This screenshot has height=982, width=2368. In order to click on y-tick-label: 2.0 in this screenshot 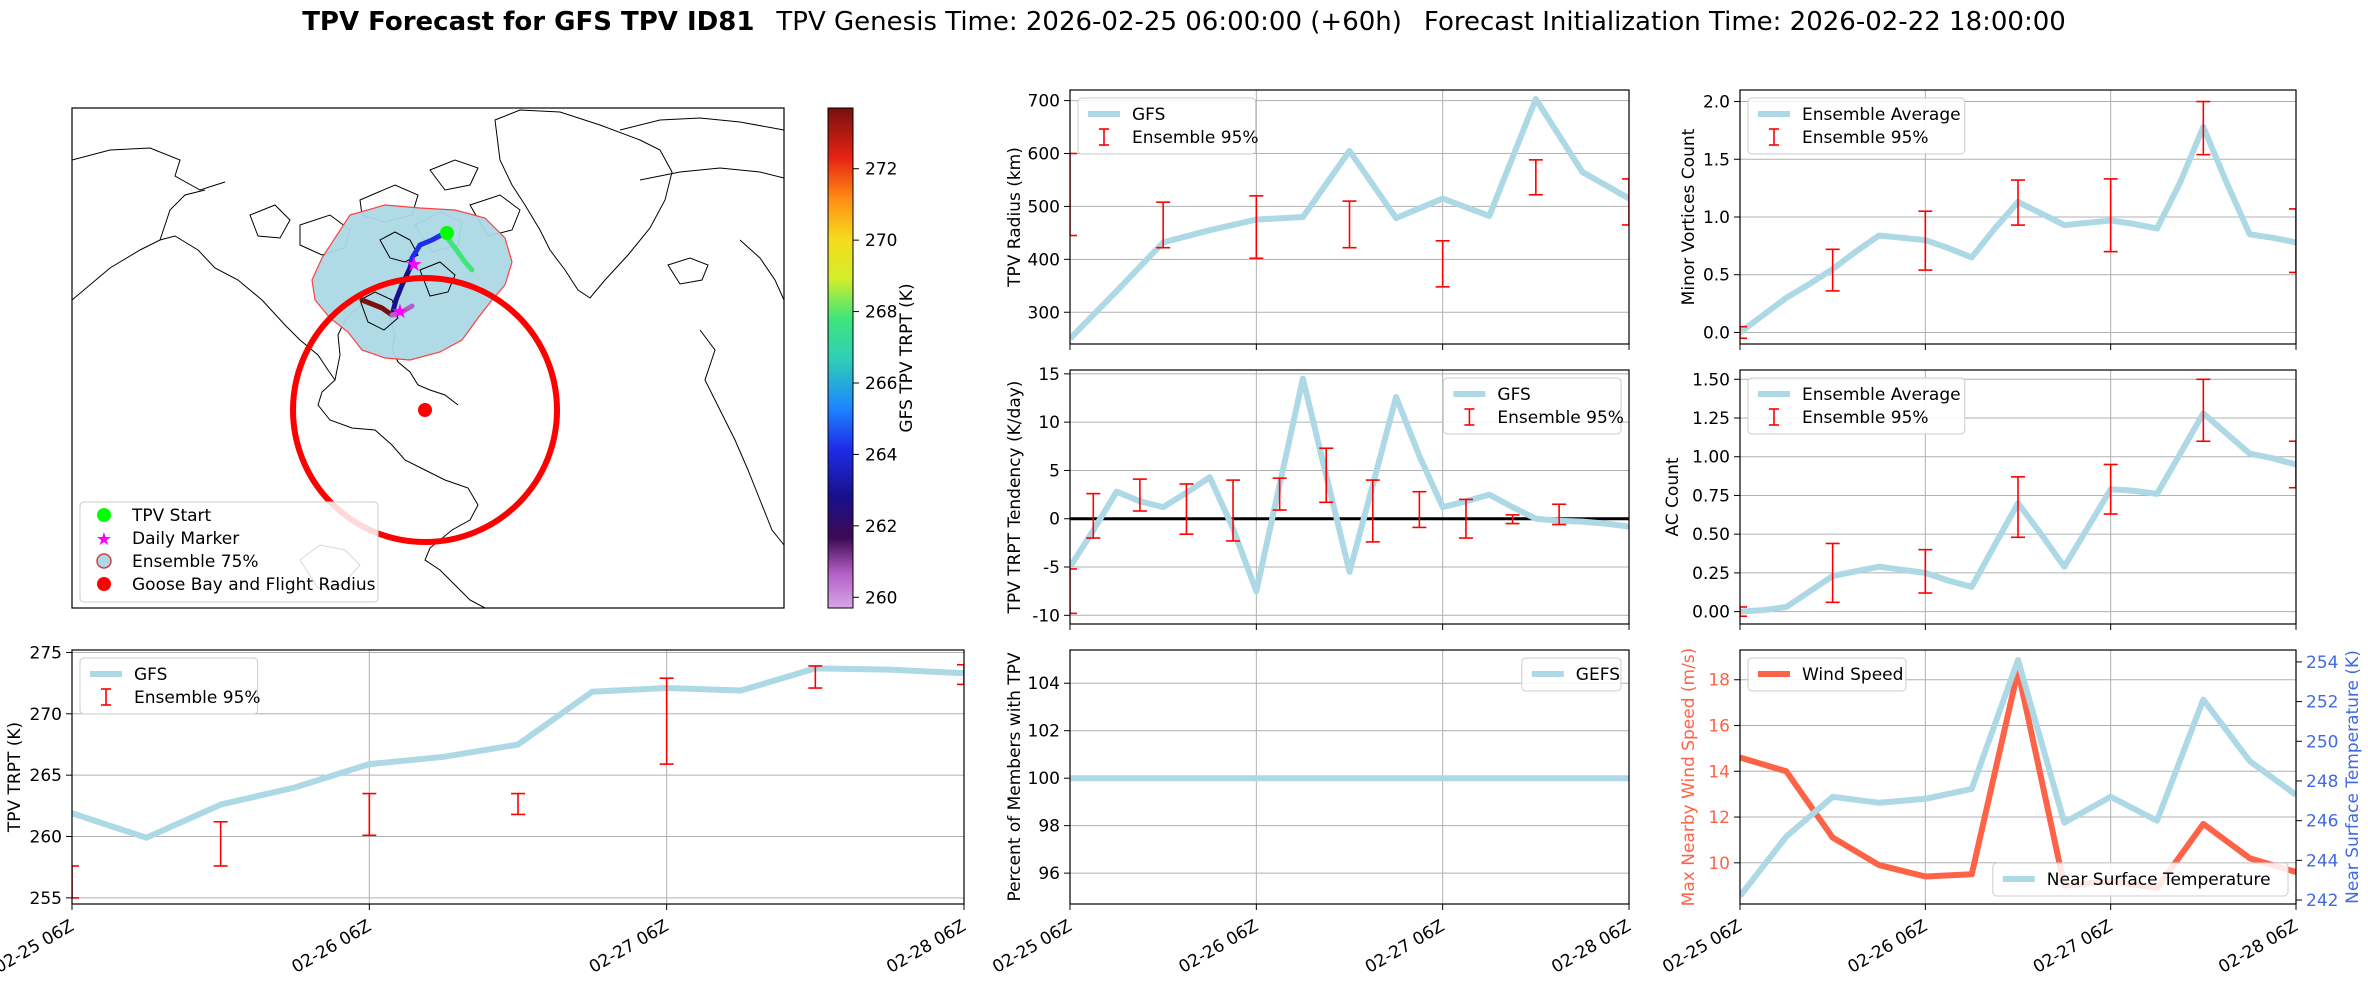, I will do `click(1716, 103)`.